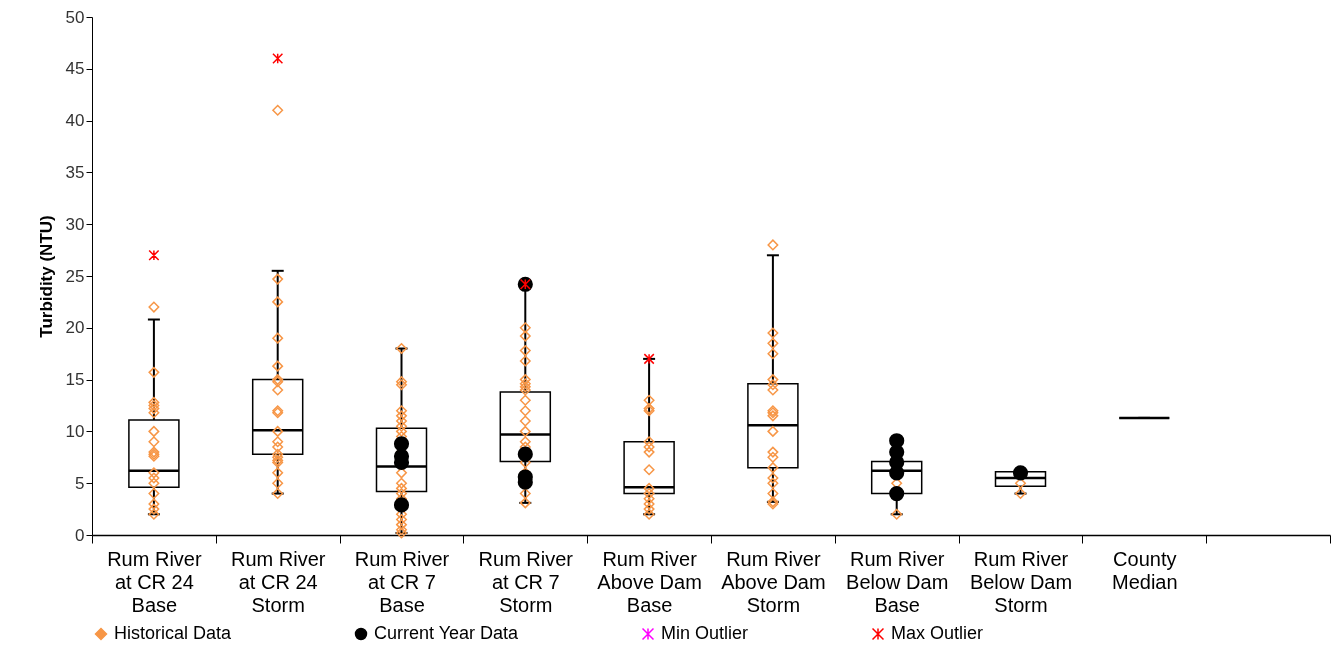  What do you see at coordinates (773, 581) in the screenshot?
I see `x-tick-label: Rum River Above Dam Storm` at bounding box center [773, 581].